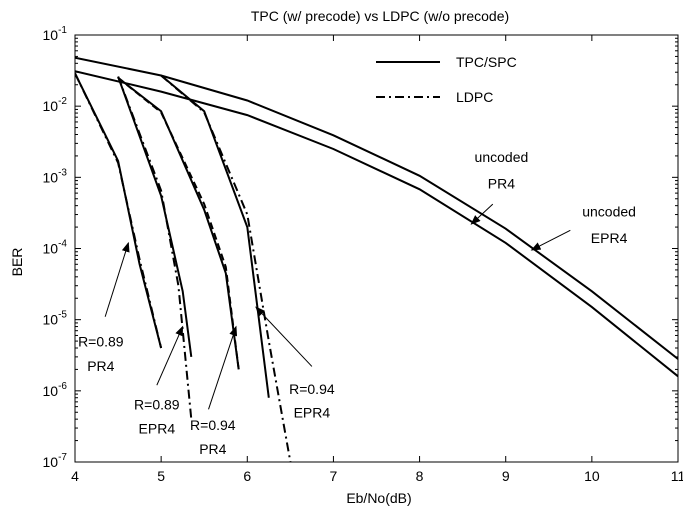 The height and width of the screenshot is (510, 683). Describe the element at coordinates (62, 30) in the screenshot. I see `y-tick-exp: -1` at that location.